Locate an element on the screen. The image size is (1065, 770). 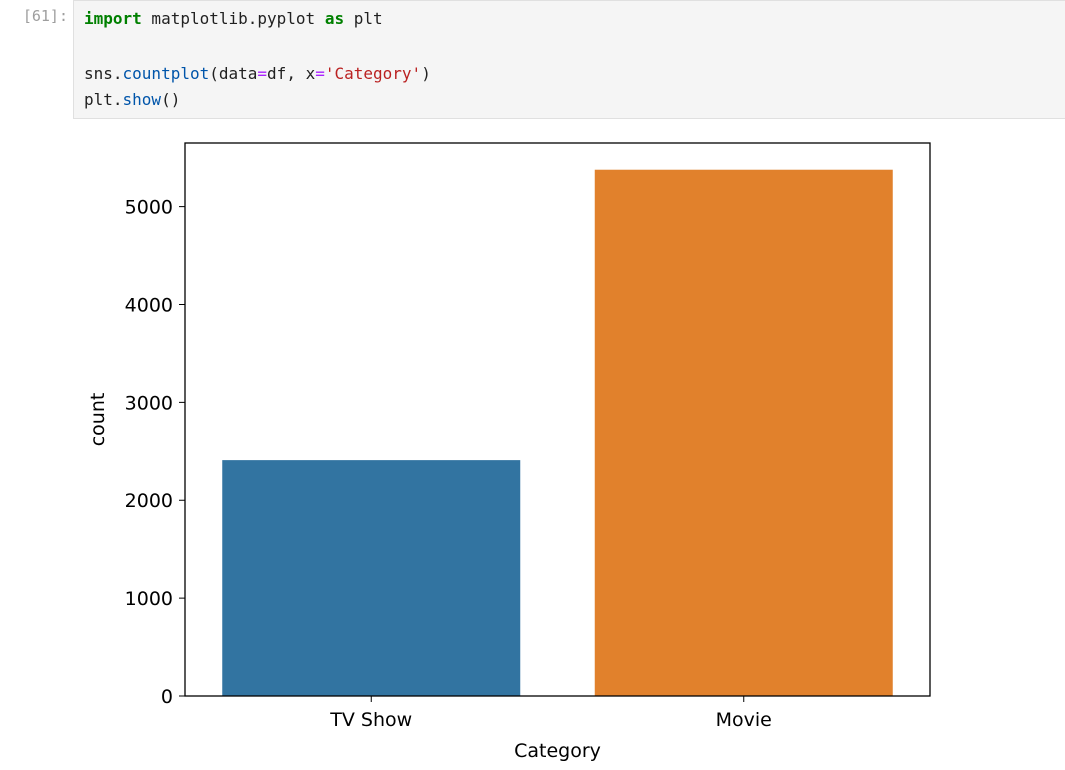
x-tick-label: TV Show is located at coordinates (370, 720).